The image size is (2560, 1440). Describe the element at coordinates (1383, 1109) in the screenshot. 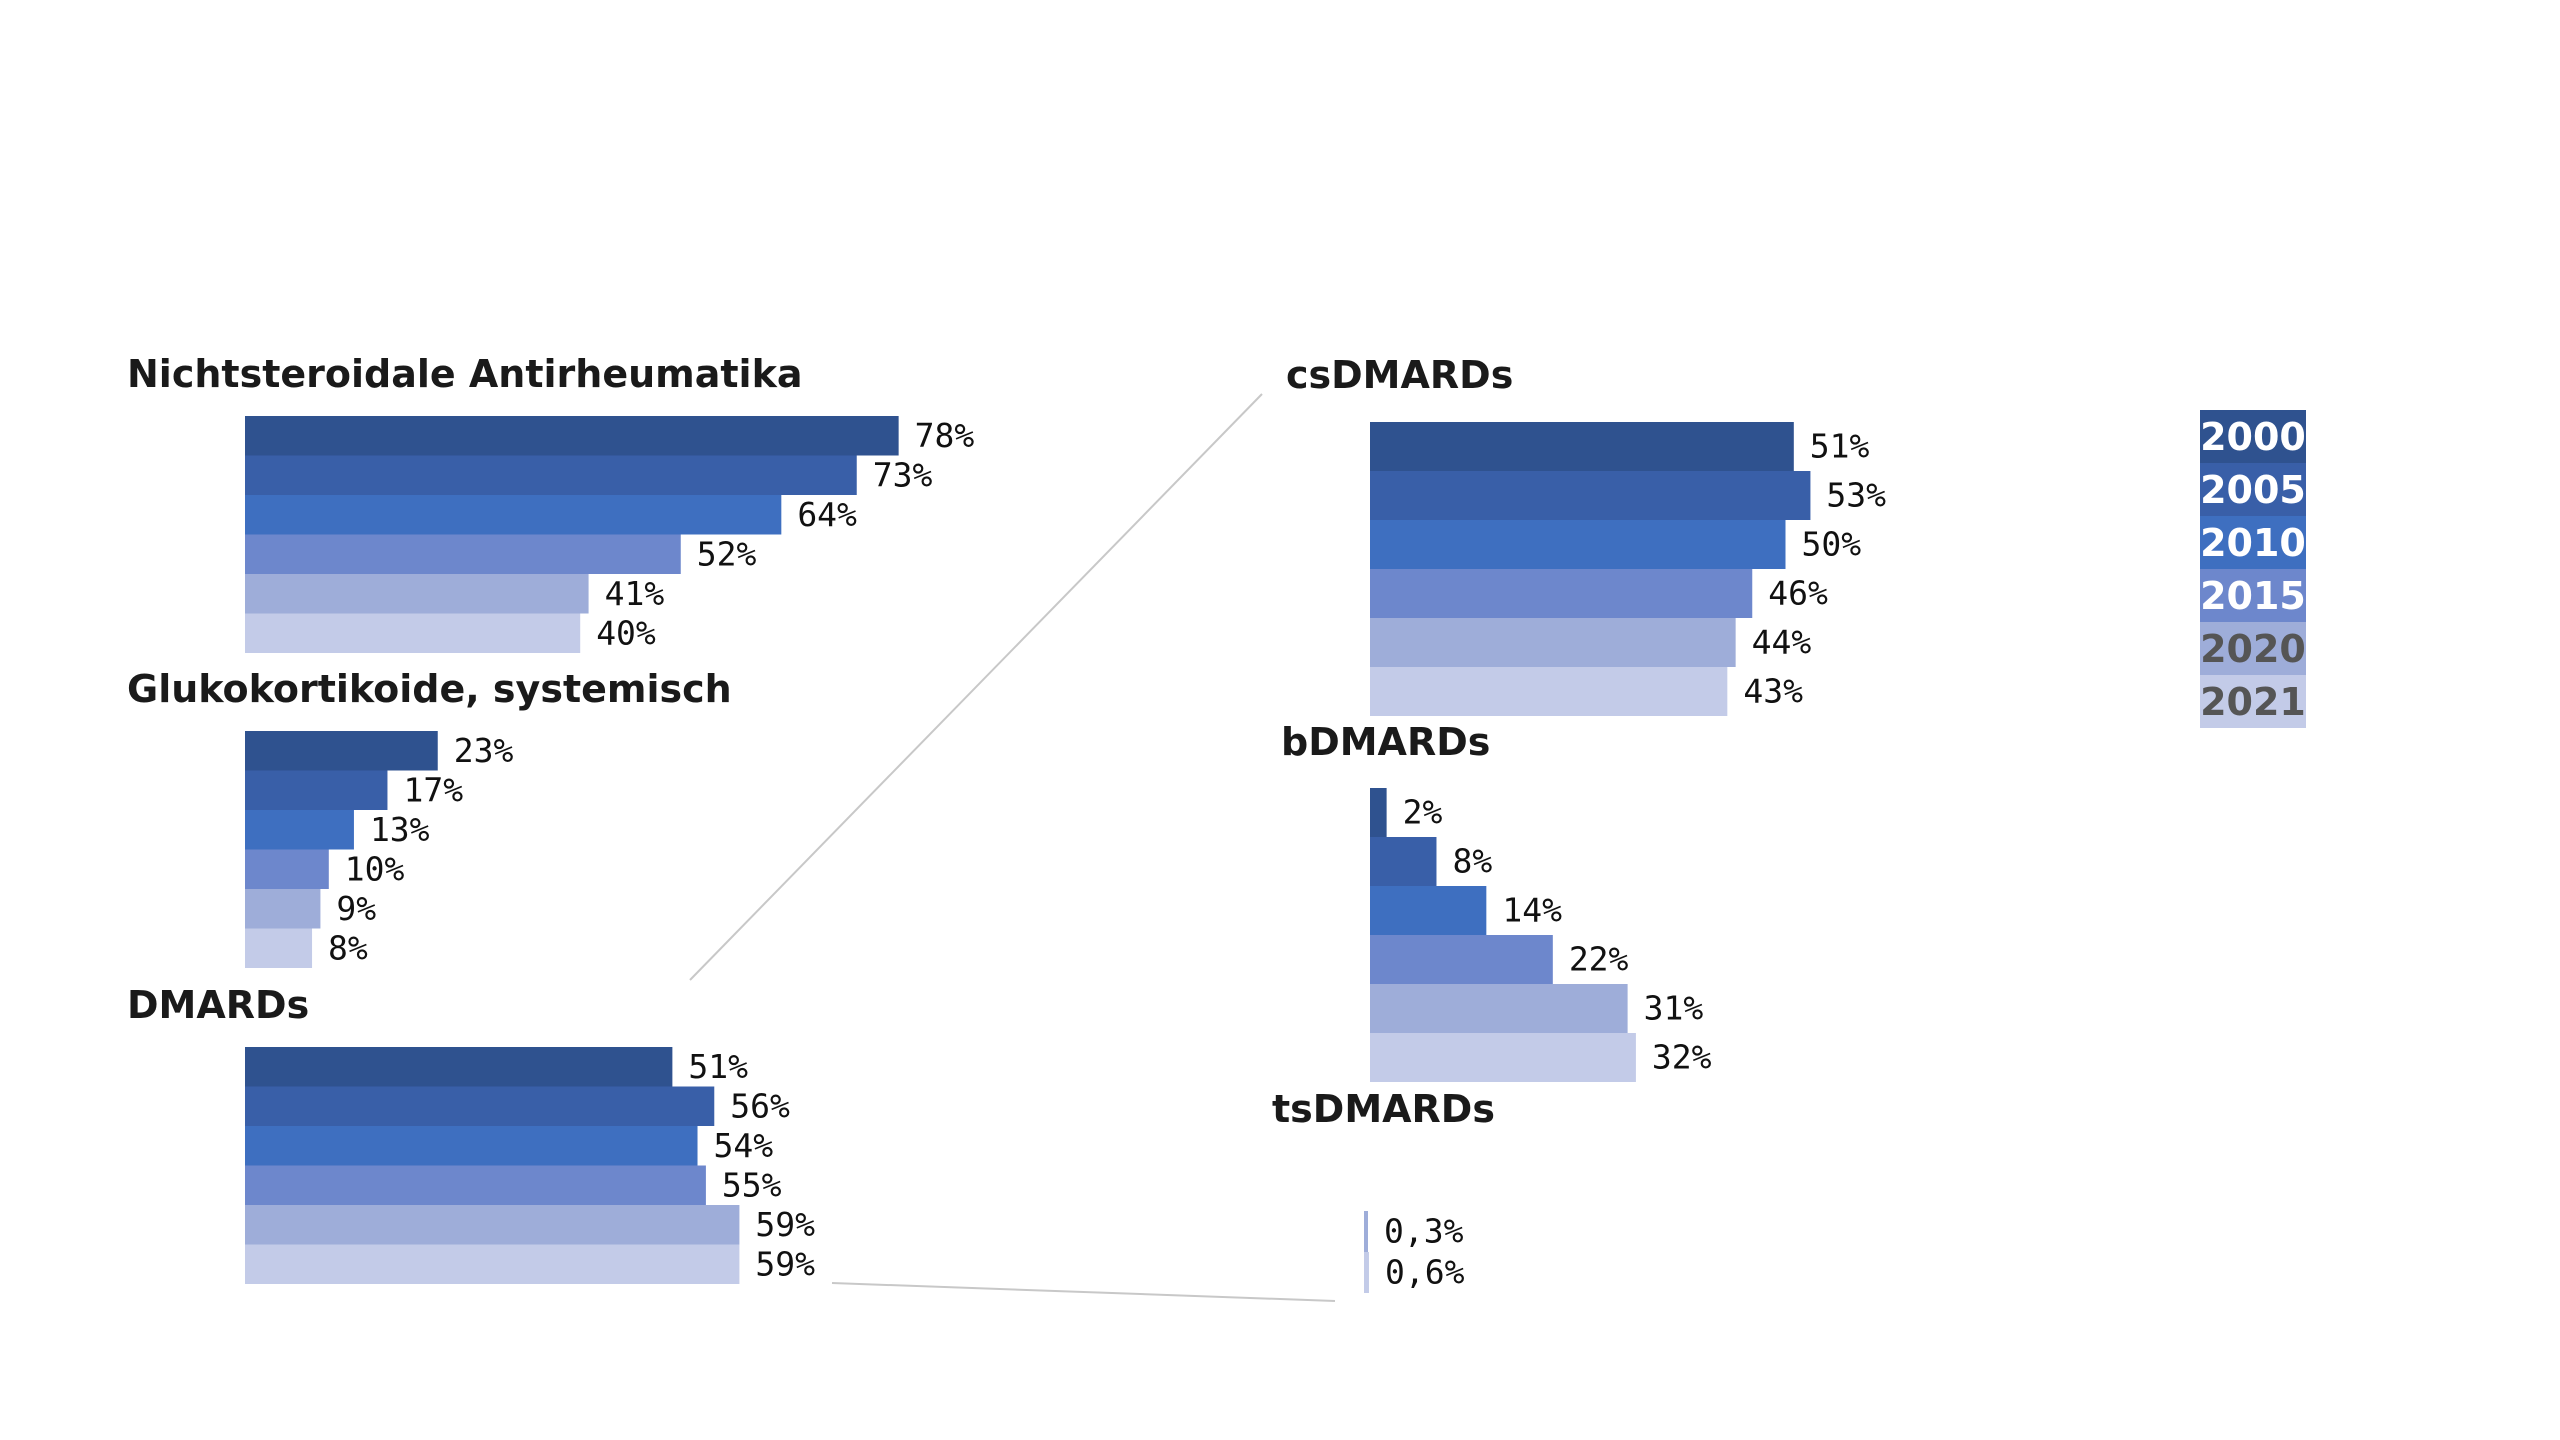

I see `chart-title: tsDMARDs` at that location.